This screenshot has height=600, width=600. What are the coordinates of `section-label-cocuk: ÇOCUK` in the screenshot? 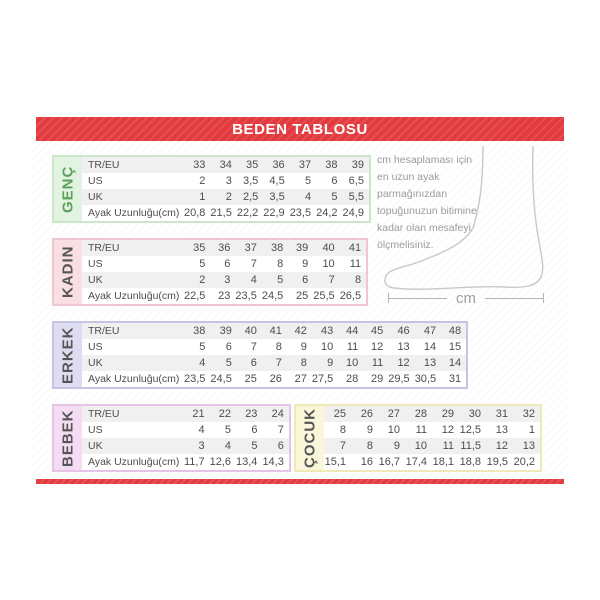 It's located at (310, 438).